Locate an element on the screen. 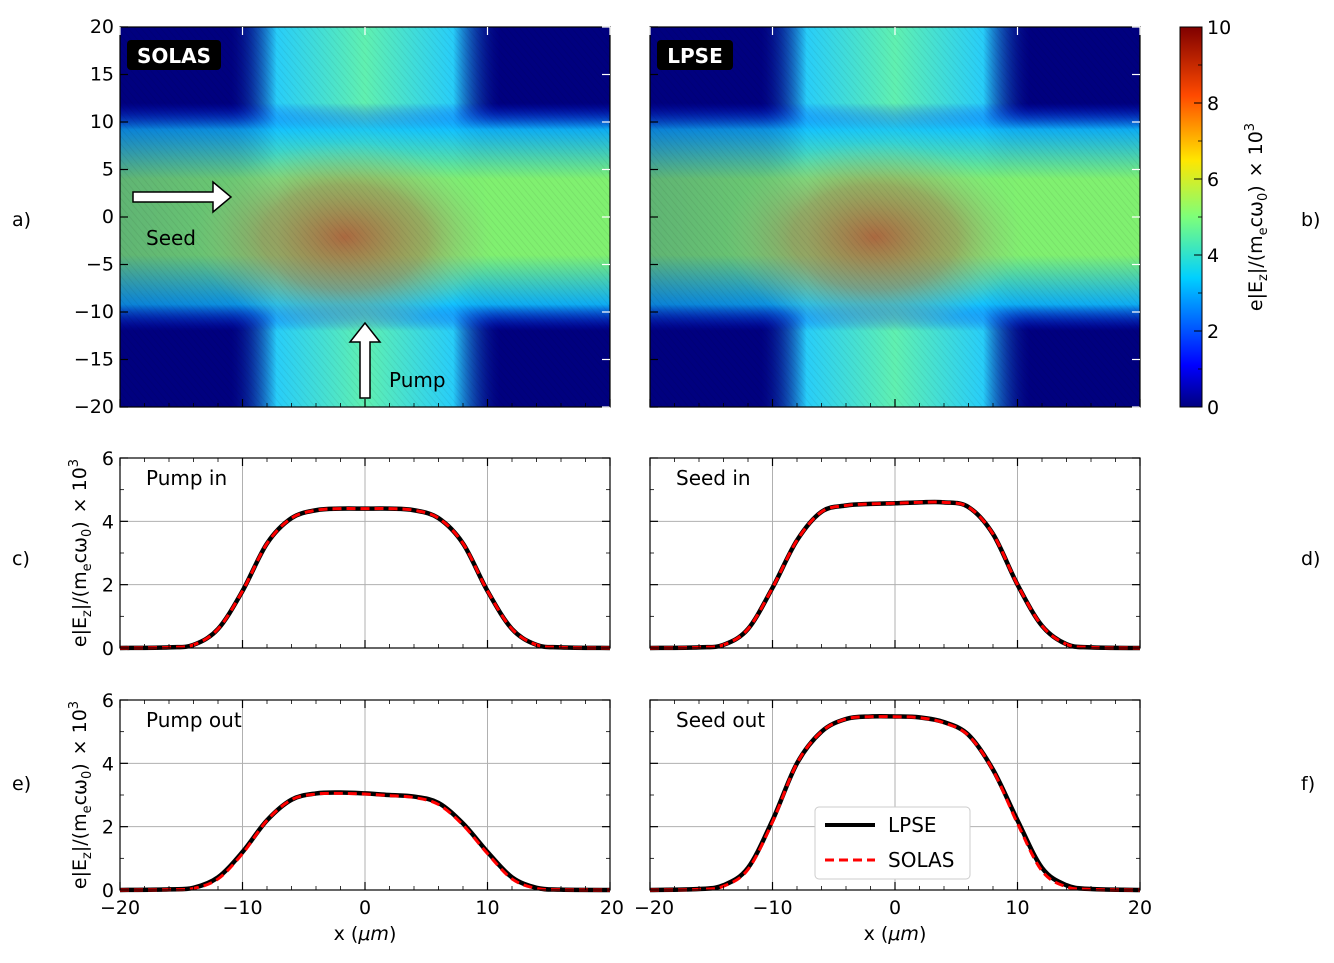  colorbar-label: e|Ez|/(mecω0)× 103 is located at coordinates (1257, 217).